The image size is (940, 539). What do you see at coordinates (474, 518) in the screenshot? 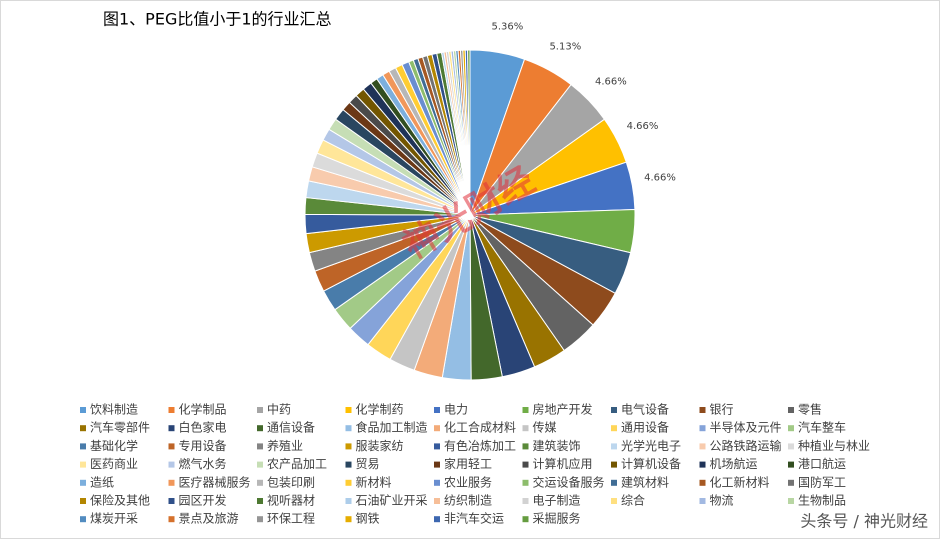
I see `legend-label: 非汽车交运` at bounding box center [474, 518].